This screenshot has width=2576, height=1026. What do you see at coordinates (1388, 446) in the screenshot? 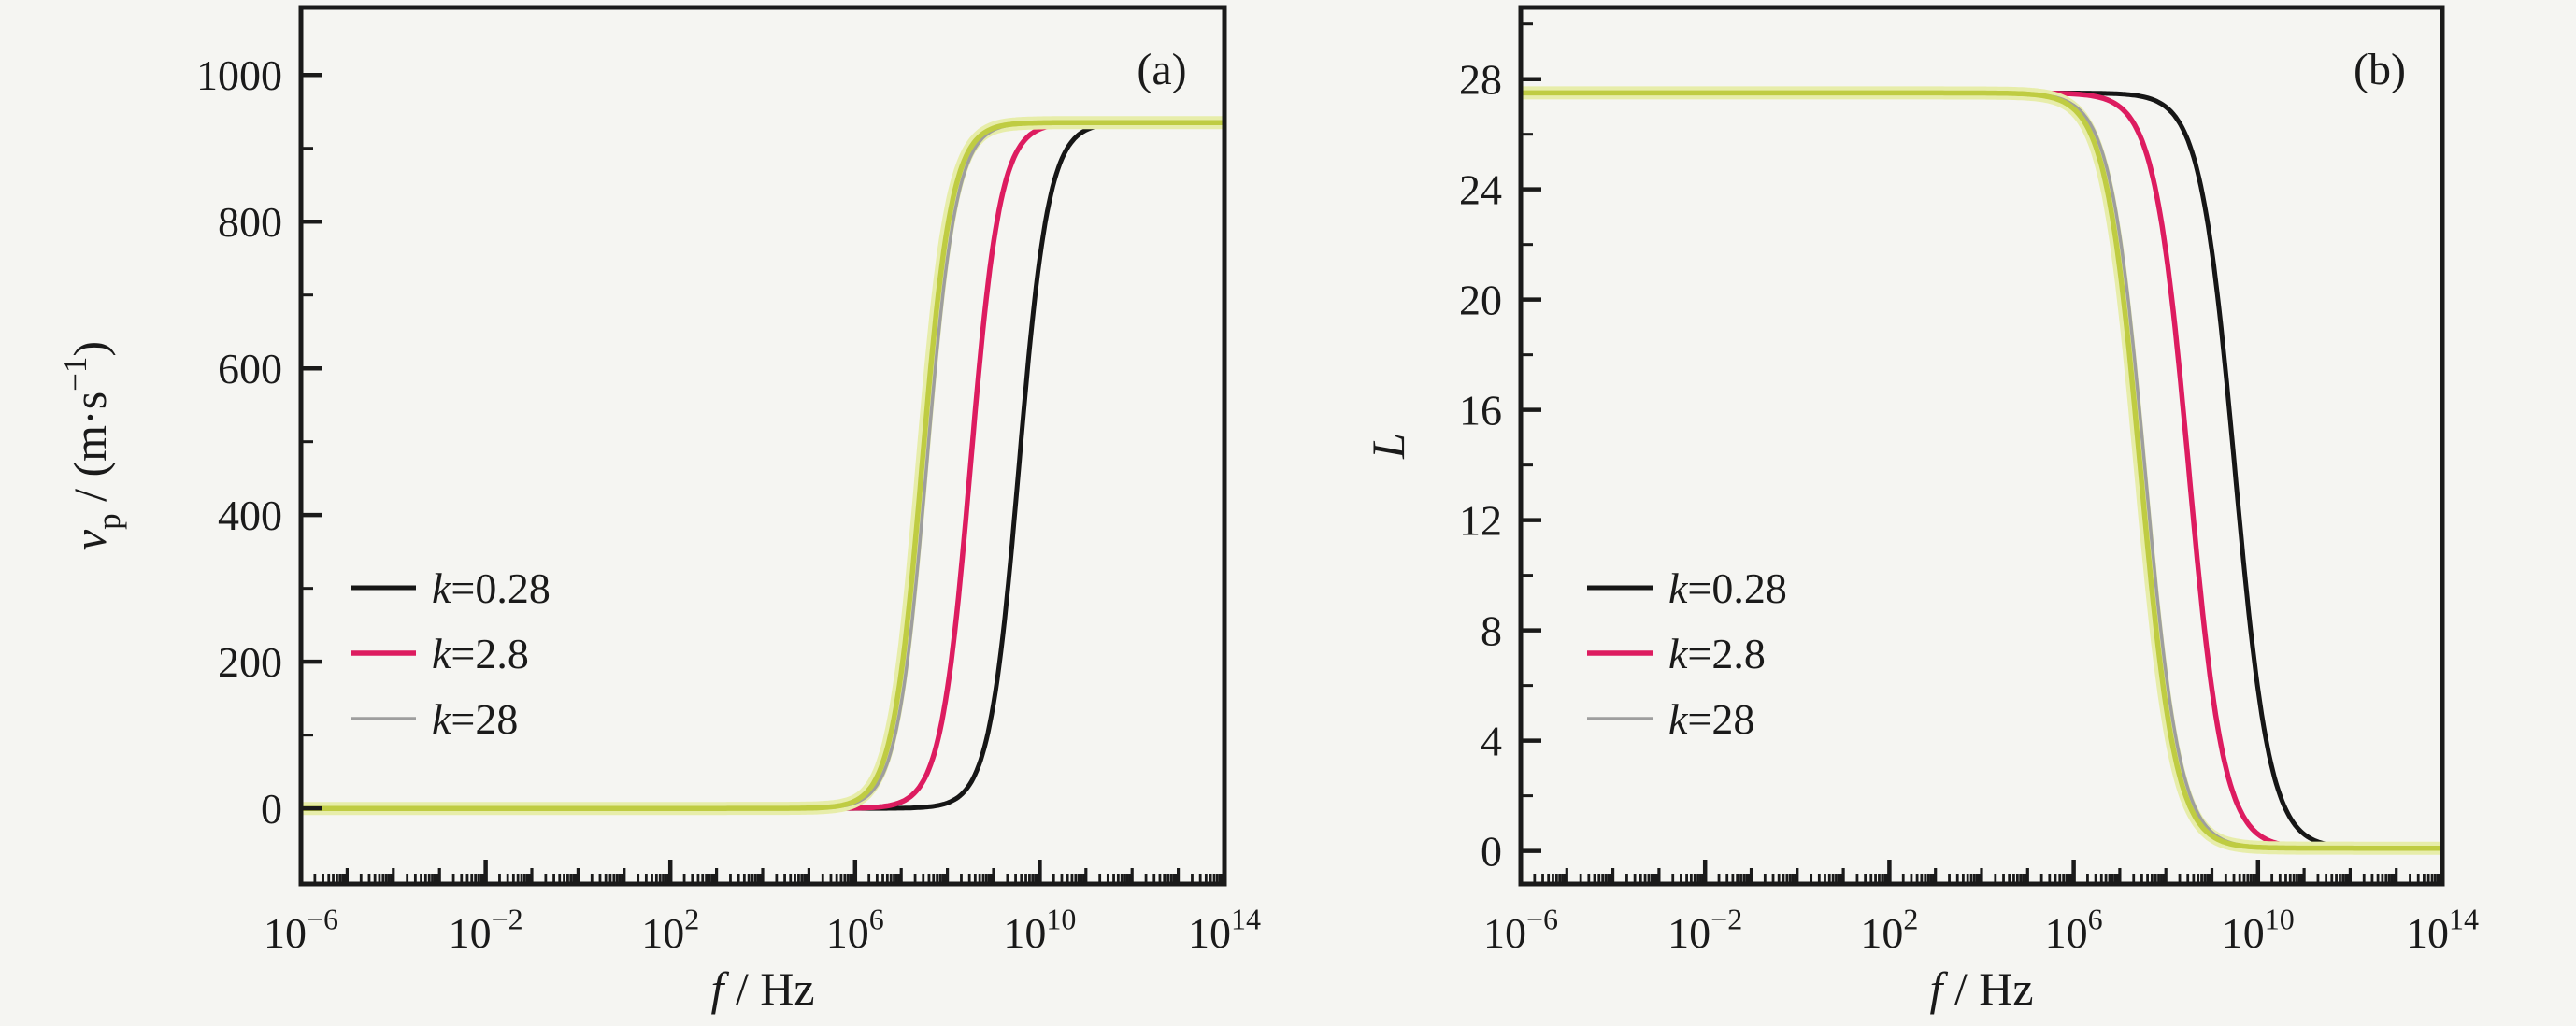
I see `y-axis-label-b: L` at bounding box center [1388, 446].